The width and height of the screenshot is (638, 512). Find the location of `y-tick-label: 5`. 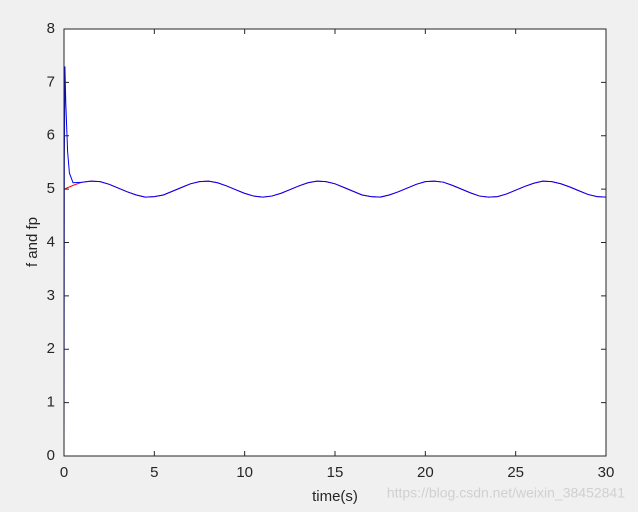

y-tick-label: 5 is located at coordinates (51, 188).